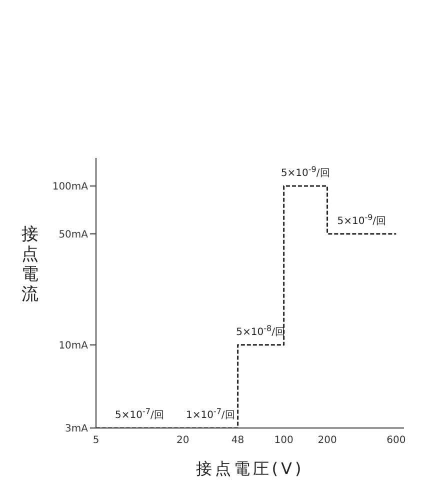  I want to click on y-tick-label: 100mA, so click(70, 187).